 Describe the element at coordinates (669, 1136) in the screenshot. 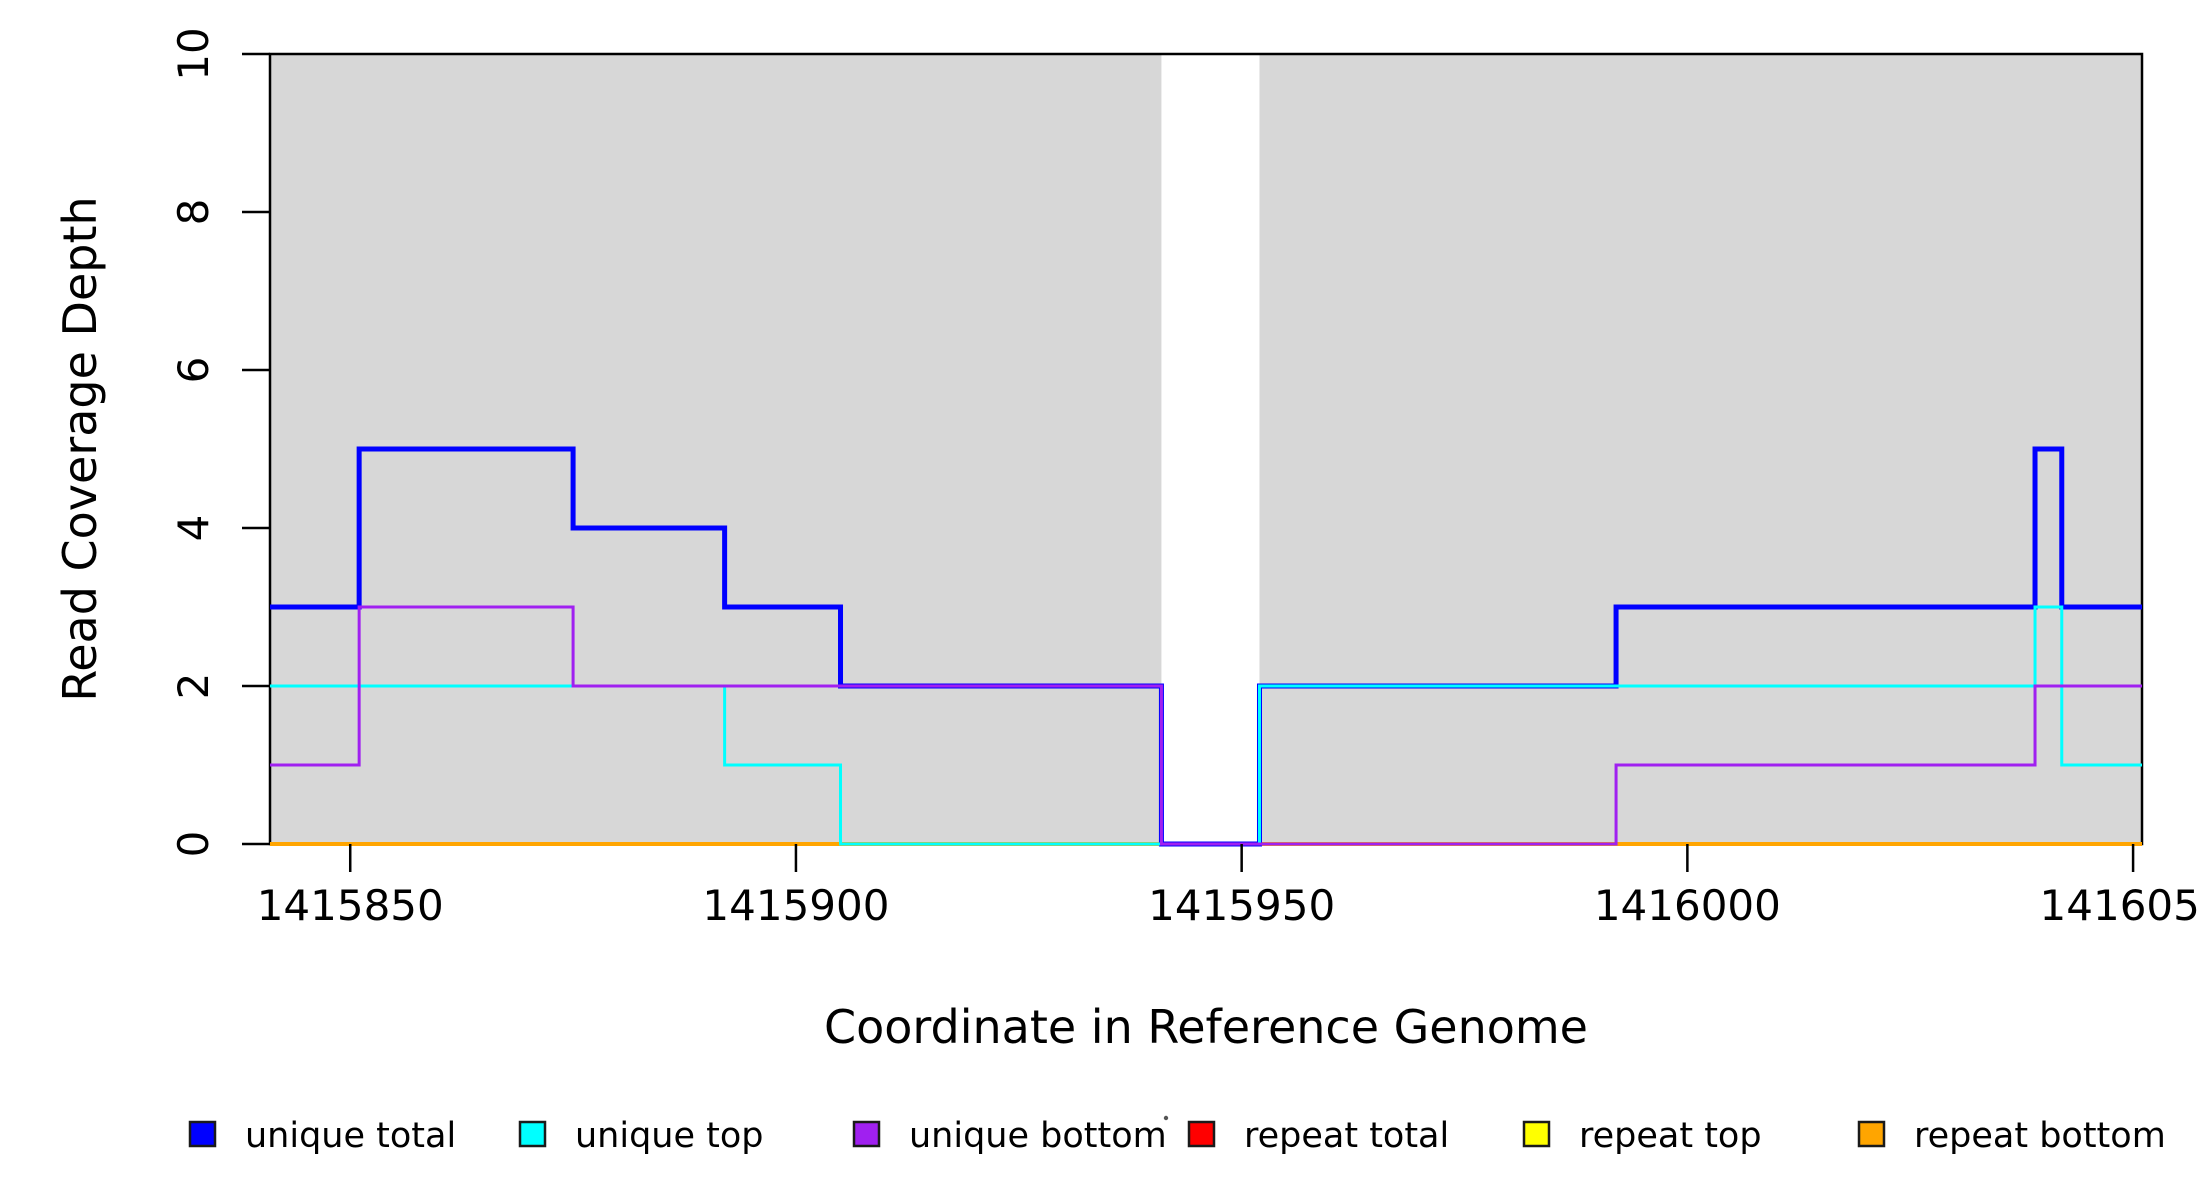

I see `legend-label: unique top` at that location.